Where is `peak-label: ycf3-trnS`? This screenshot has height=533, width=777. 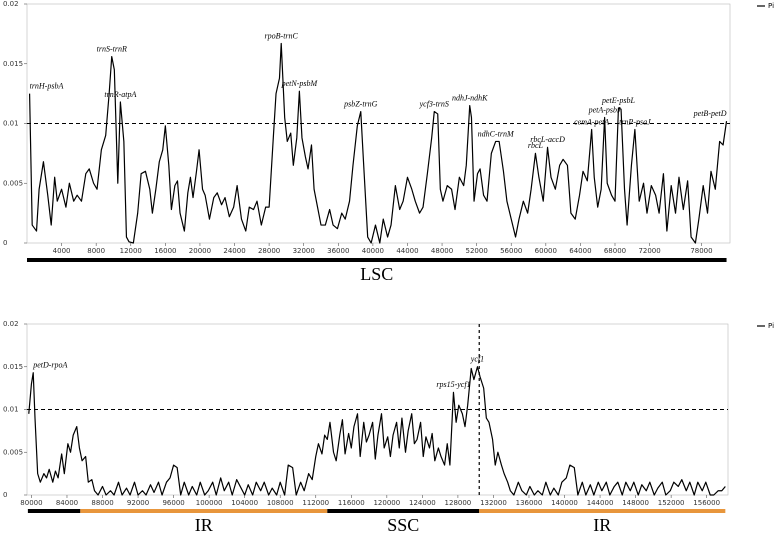
peak-label: ycf3-trnS is located at coordinates (434, 103).